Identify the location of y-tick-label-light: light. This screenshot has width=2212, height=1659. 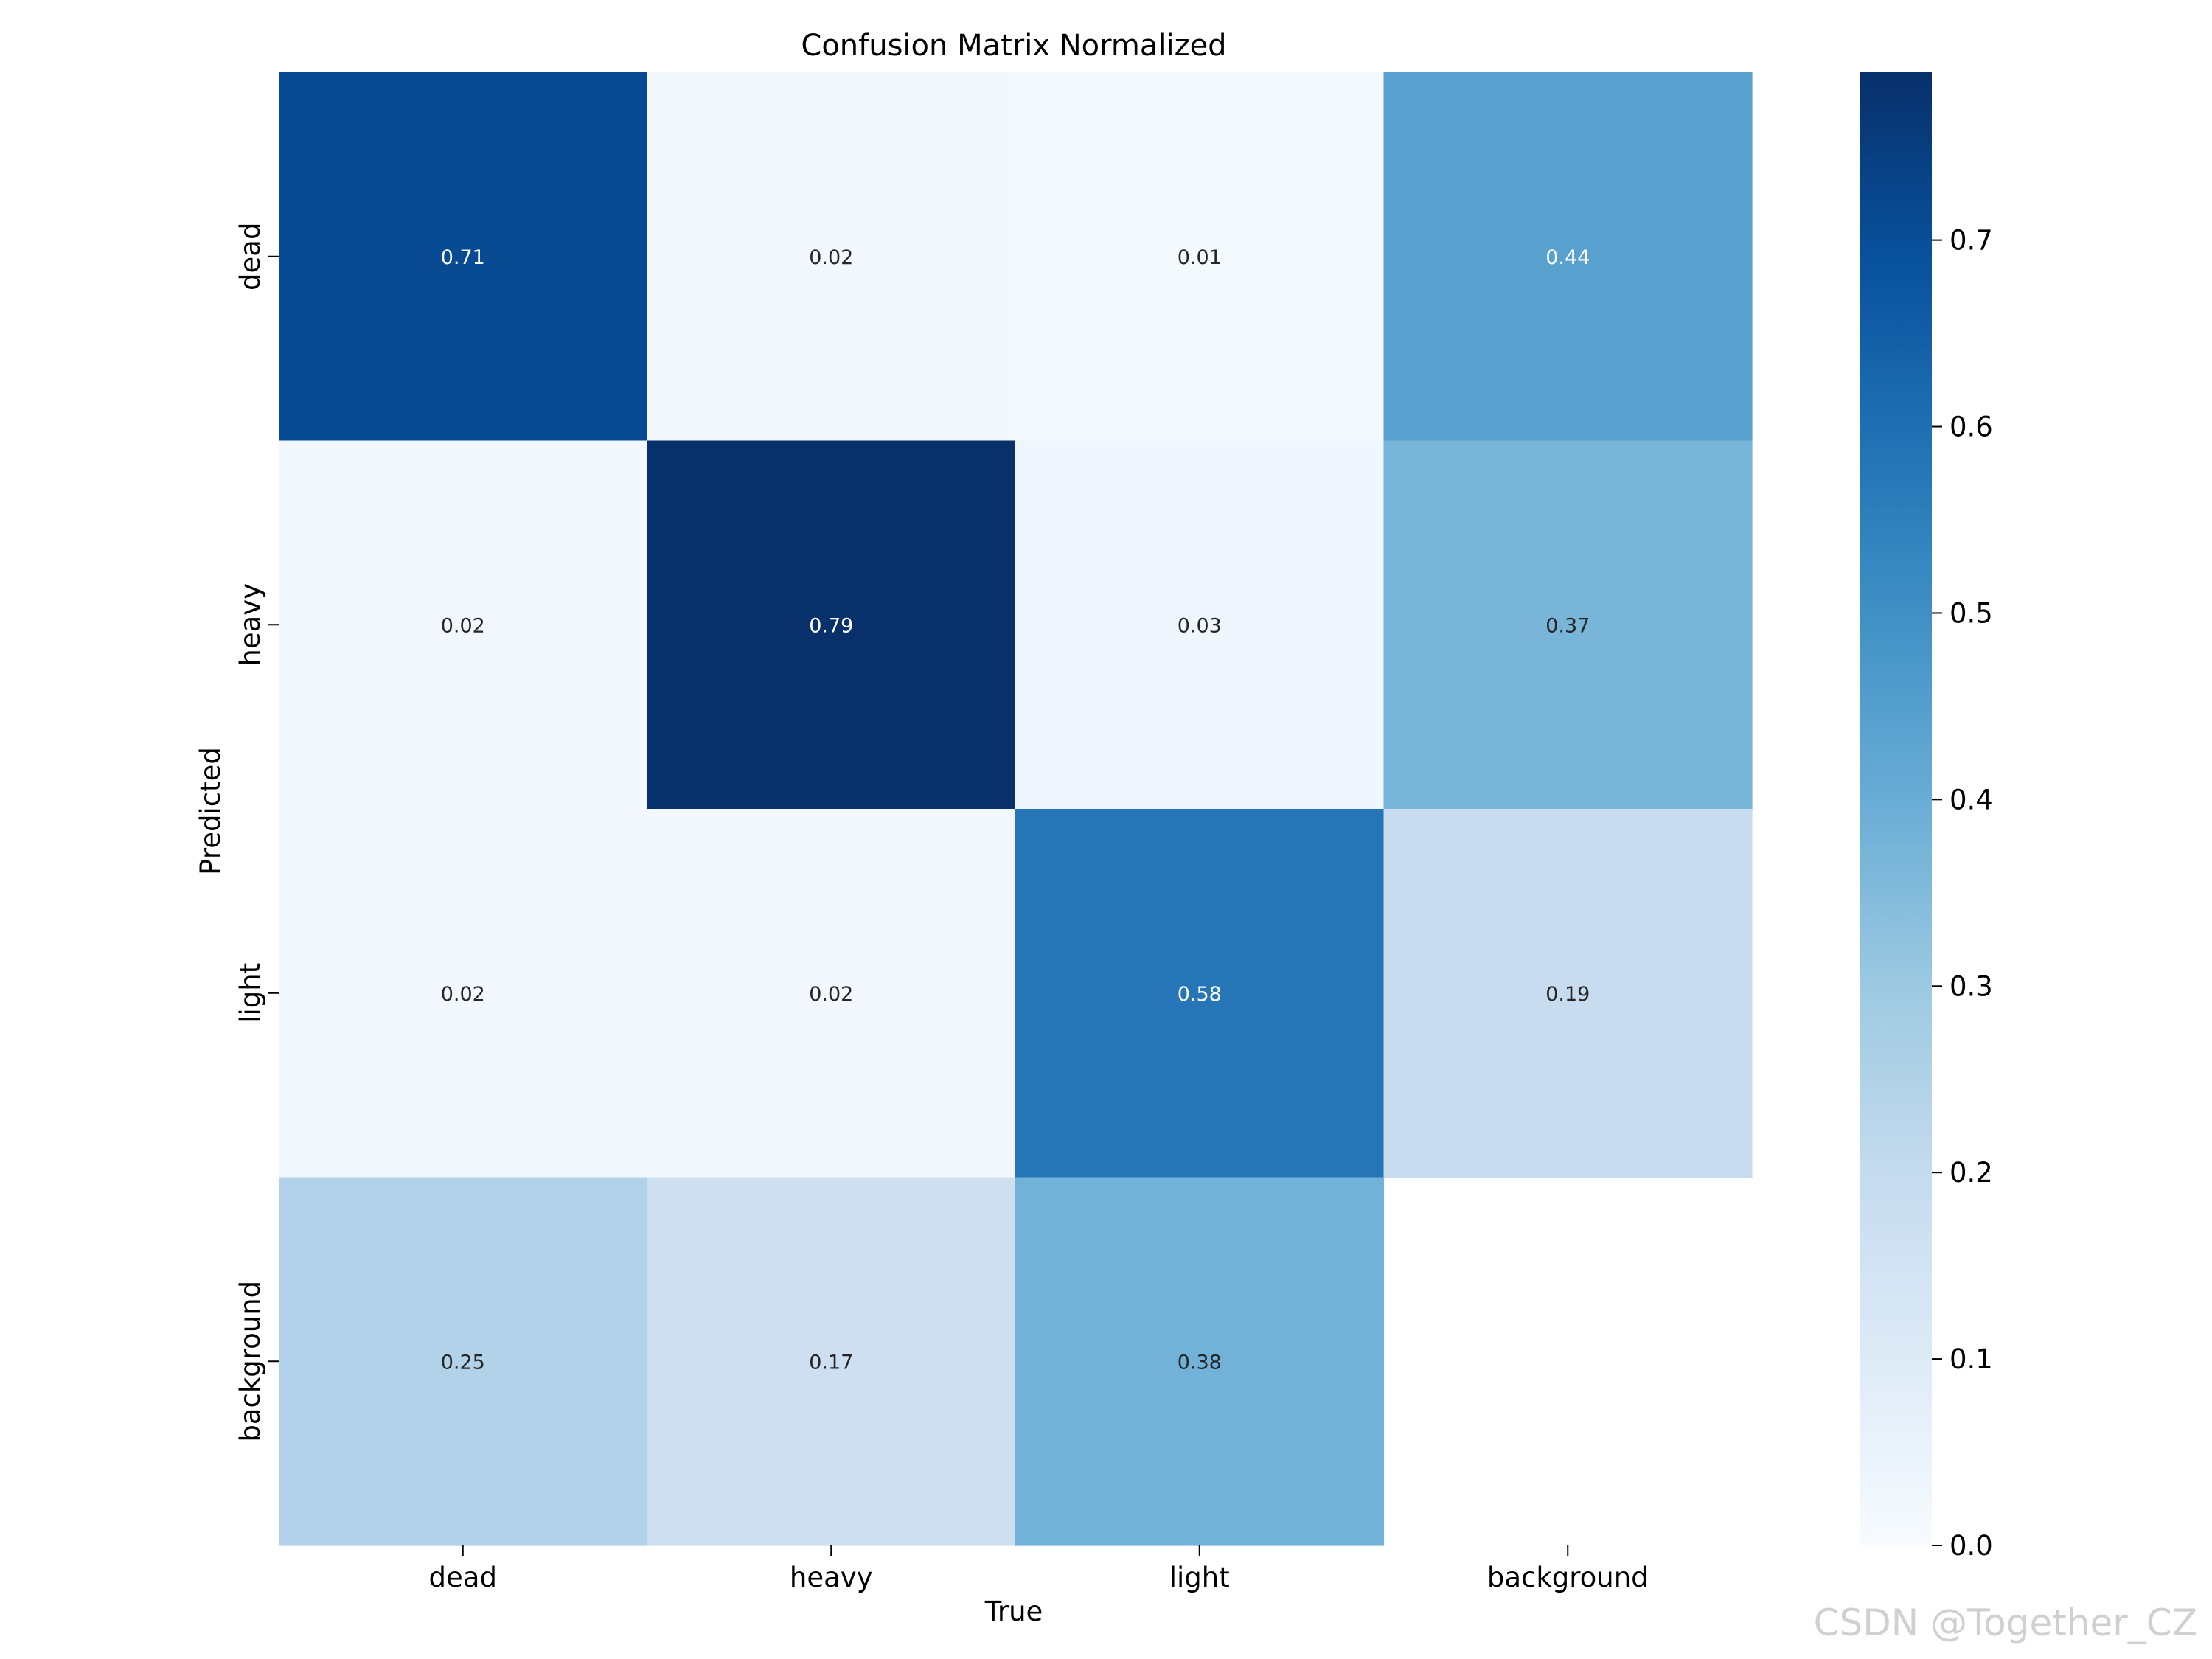
(250, 993).